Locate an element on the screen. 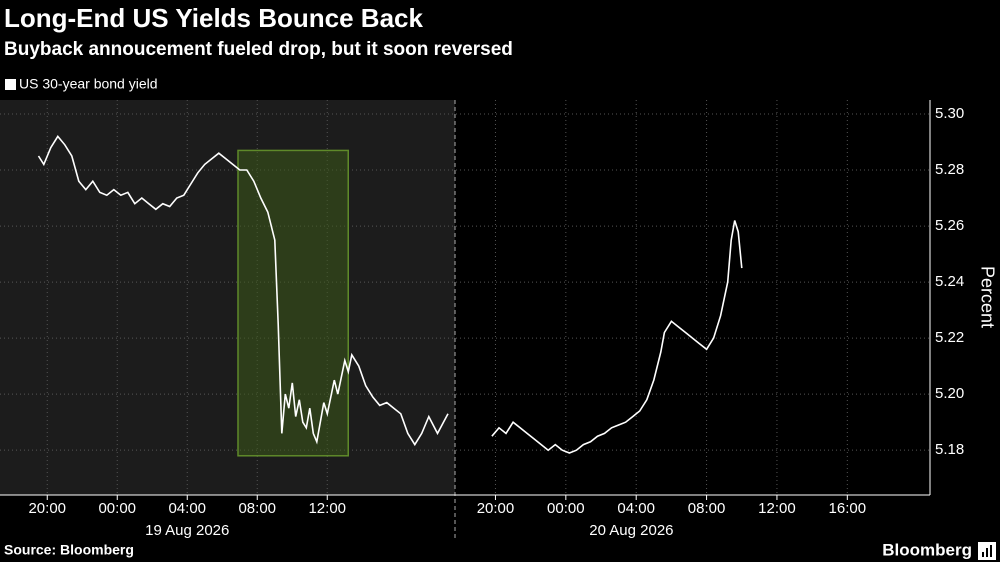 This screenshot has width=1000, height=562. brand: Bloomberg is located at coordinates (927, 549).